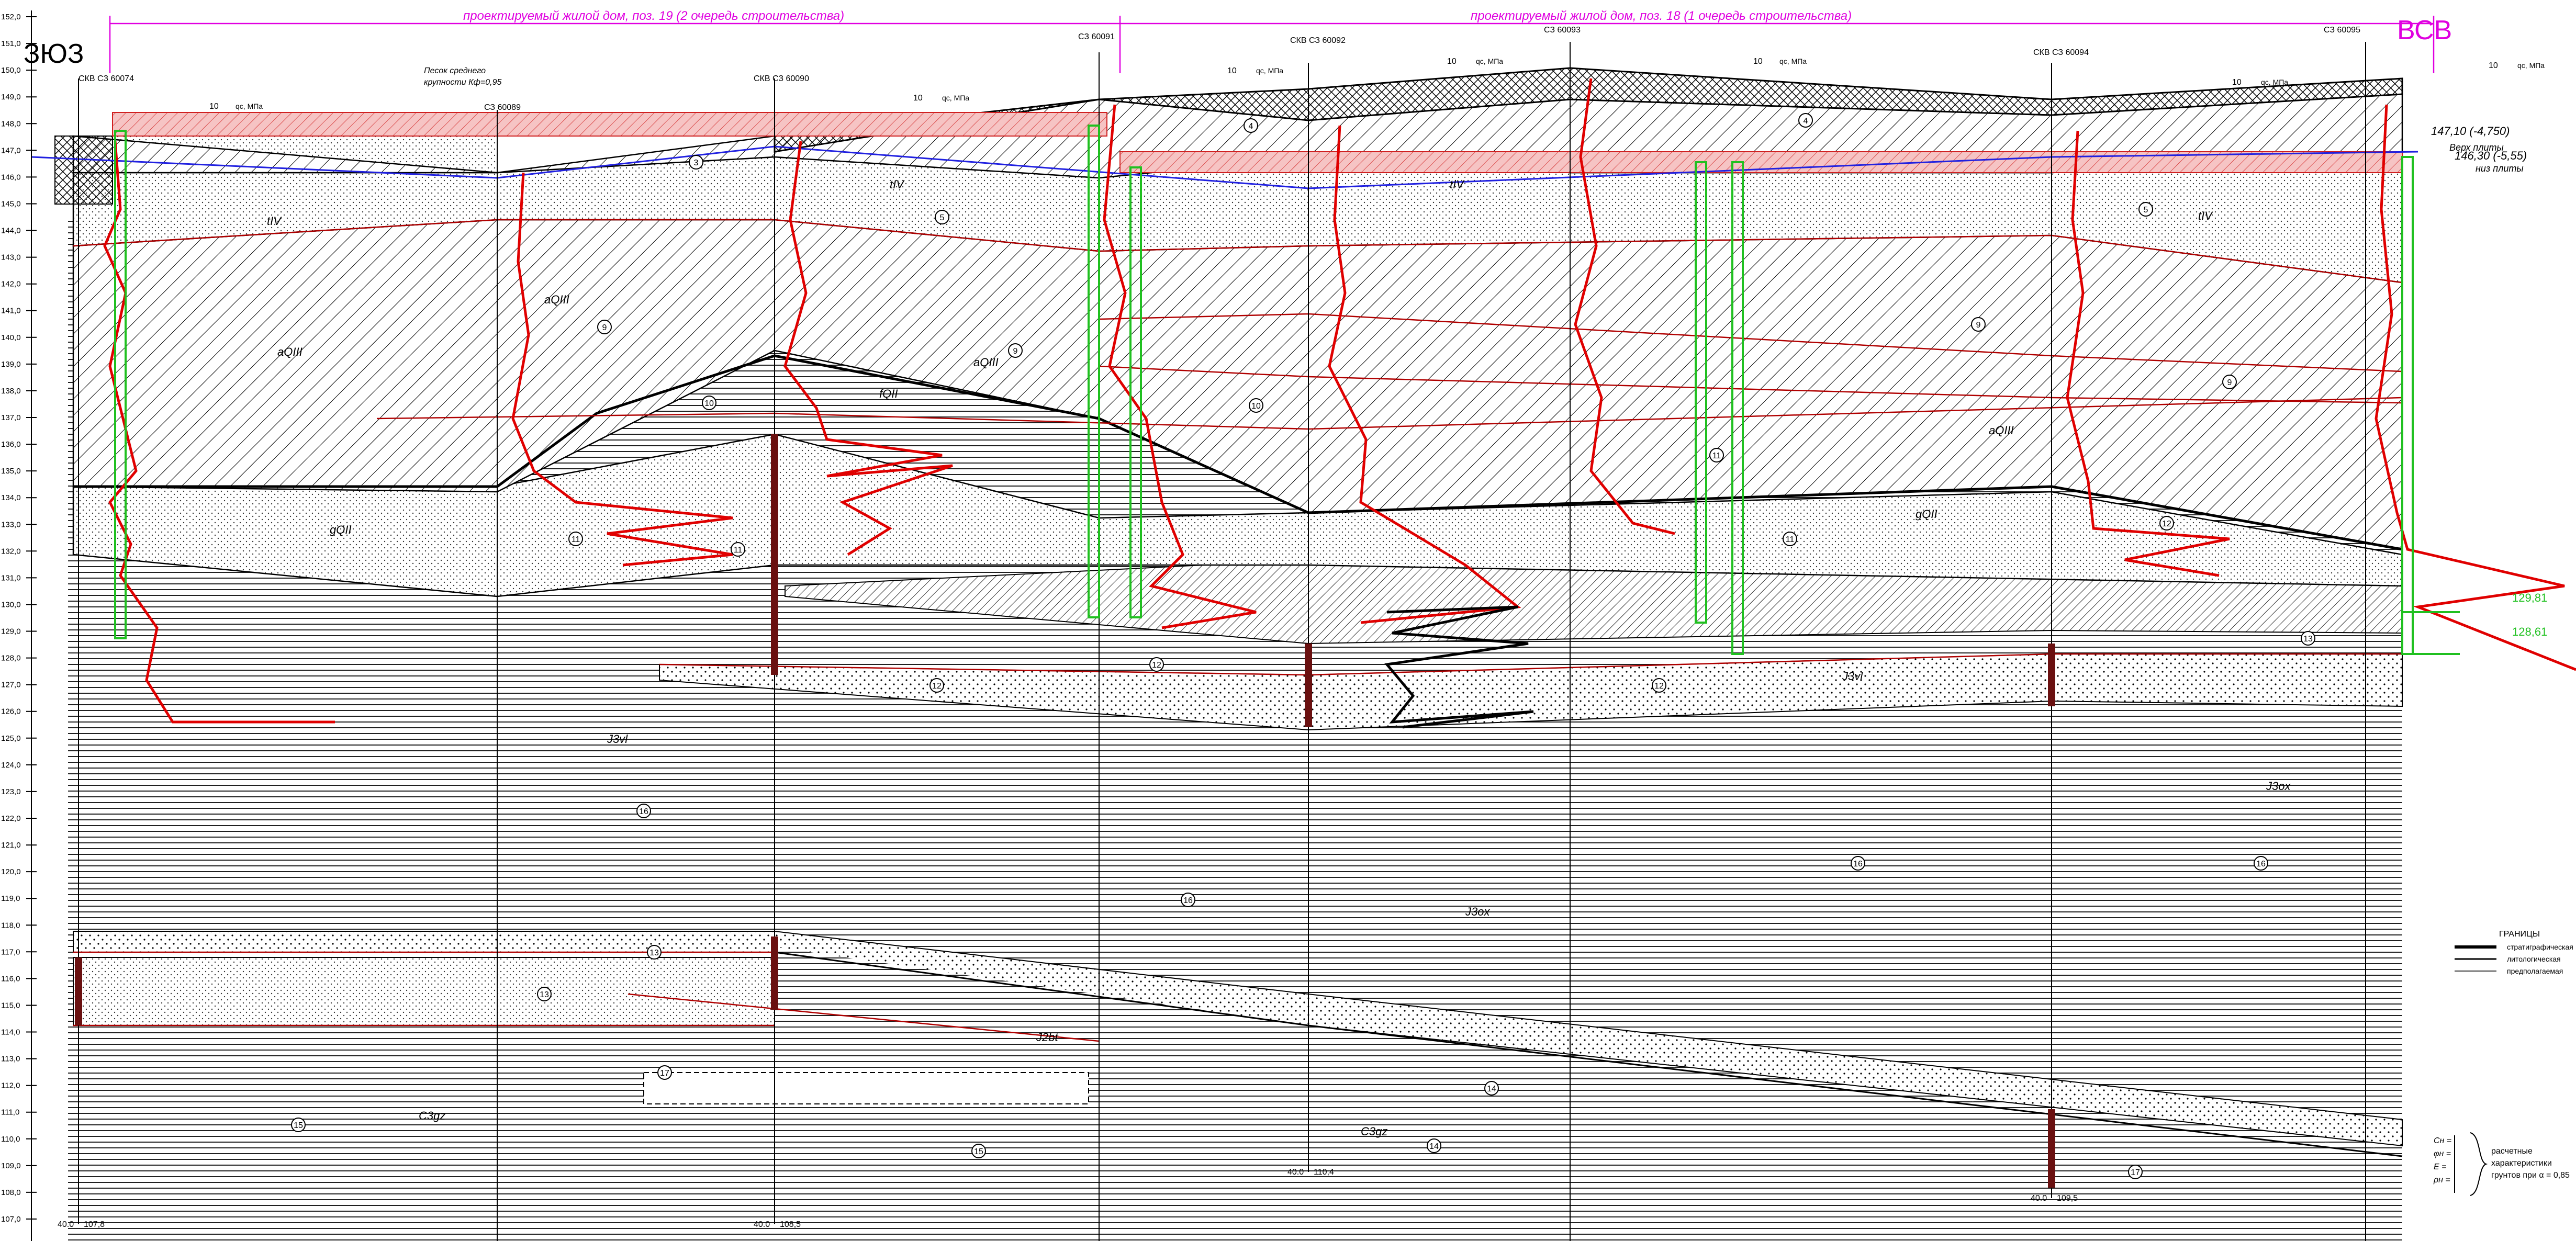 The image size is (2576, 1241). I want to click on borehole-5-name: СКВ СЗ 60092, so click(1318, 41).